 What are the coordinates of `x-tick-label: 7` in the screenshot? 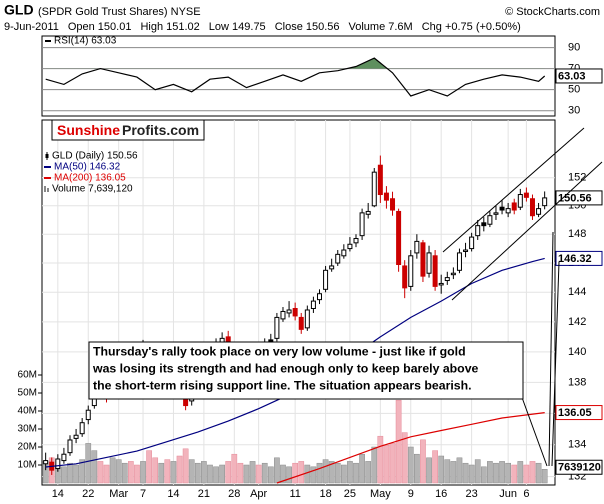 It's located at (143, 494).